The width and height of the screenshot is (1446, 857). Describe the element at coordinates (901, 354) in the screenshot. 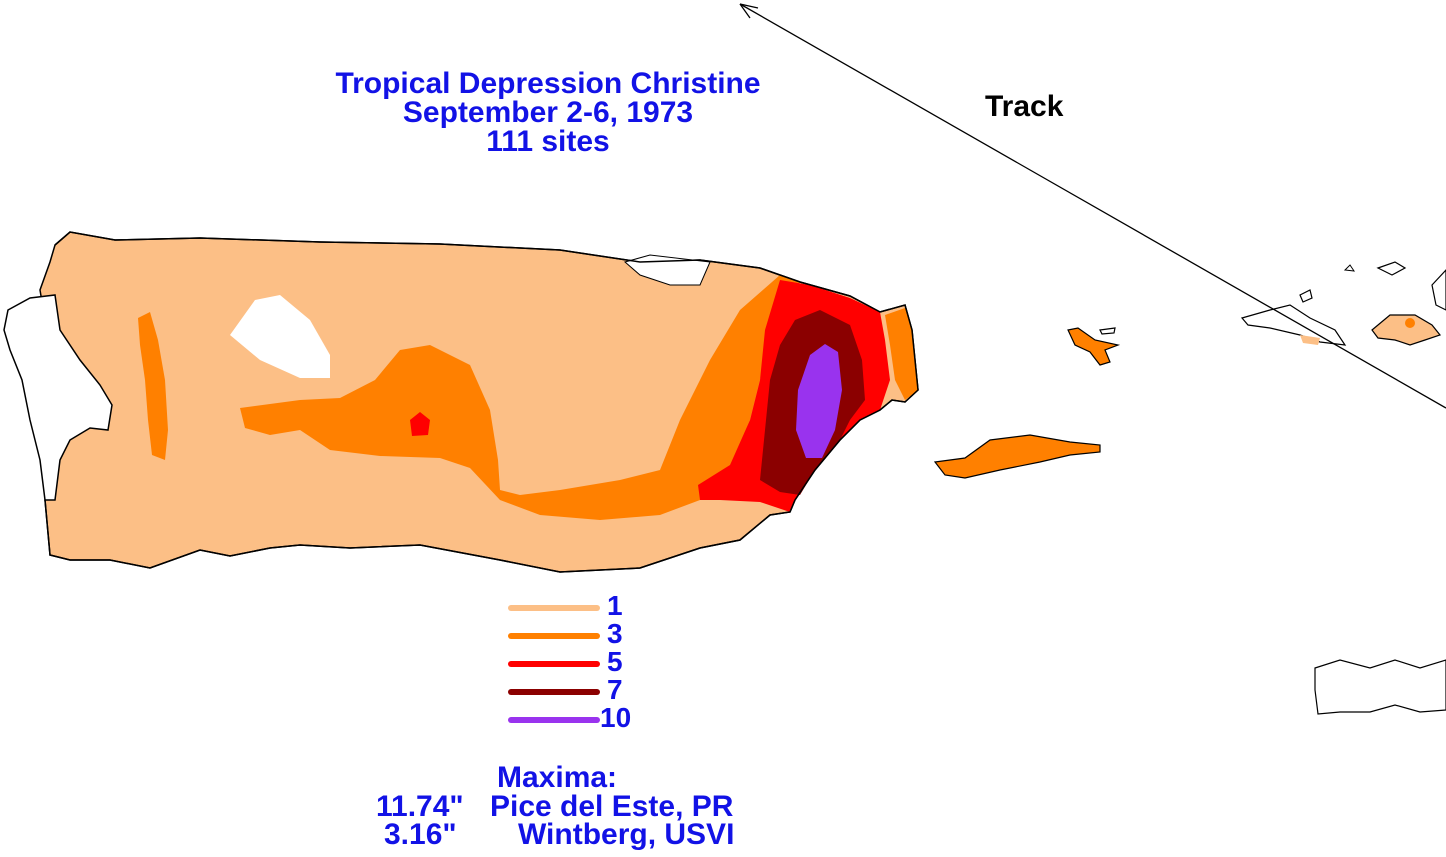

I see `contour-3-east-tip` at that location.